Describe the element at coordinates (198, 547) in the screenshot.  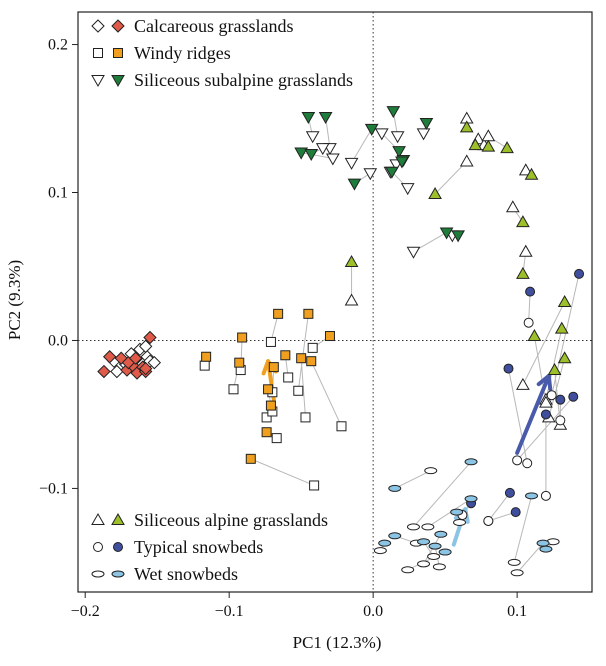
I see `legend-label: Typical snowbeds` at that location.